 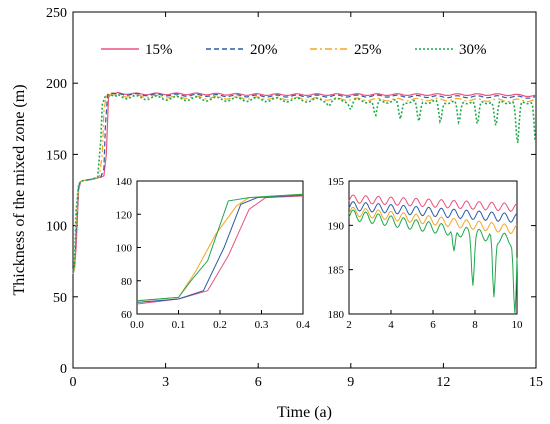 I want to click on legend-label: 20%, so click(x=264, y=50).